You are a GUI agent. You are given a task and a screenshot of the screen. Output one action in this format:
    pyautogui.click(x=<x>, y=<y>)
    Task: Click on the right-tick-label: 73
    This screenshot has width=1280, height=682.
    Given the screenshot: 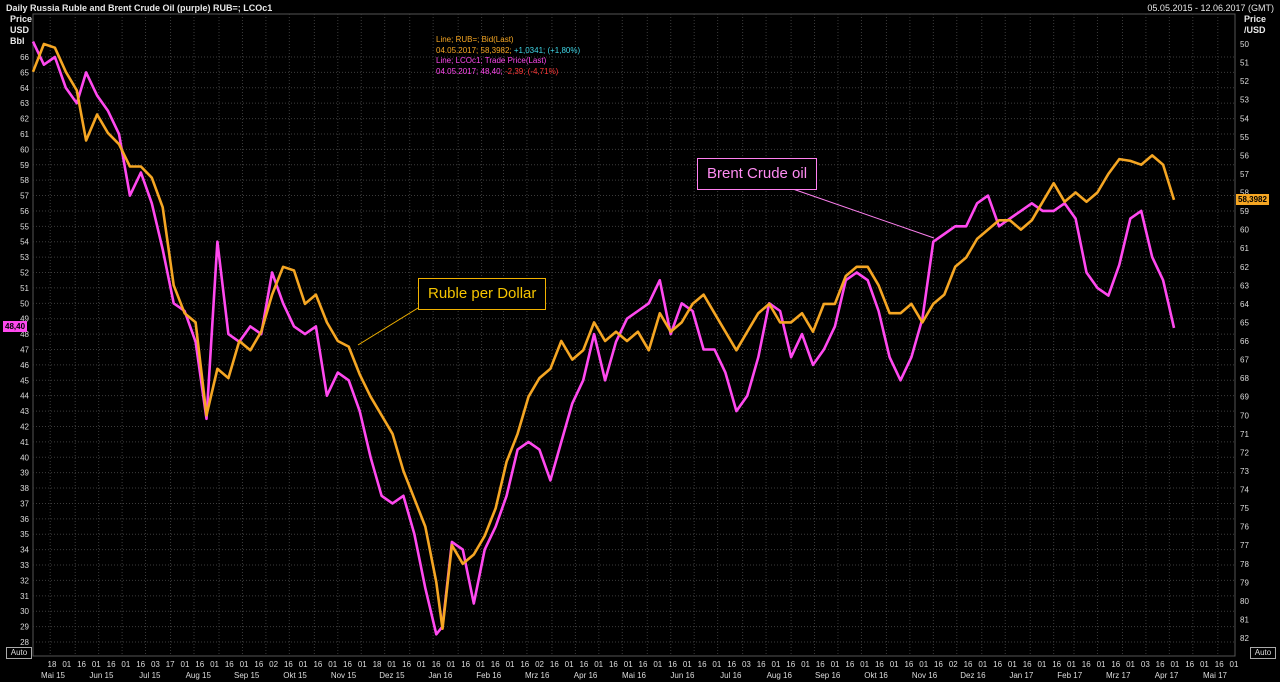 What is the action you would take?
    pyautogui.click(x=1244, y=471)
    